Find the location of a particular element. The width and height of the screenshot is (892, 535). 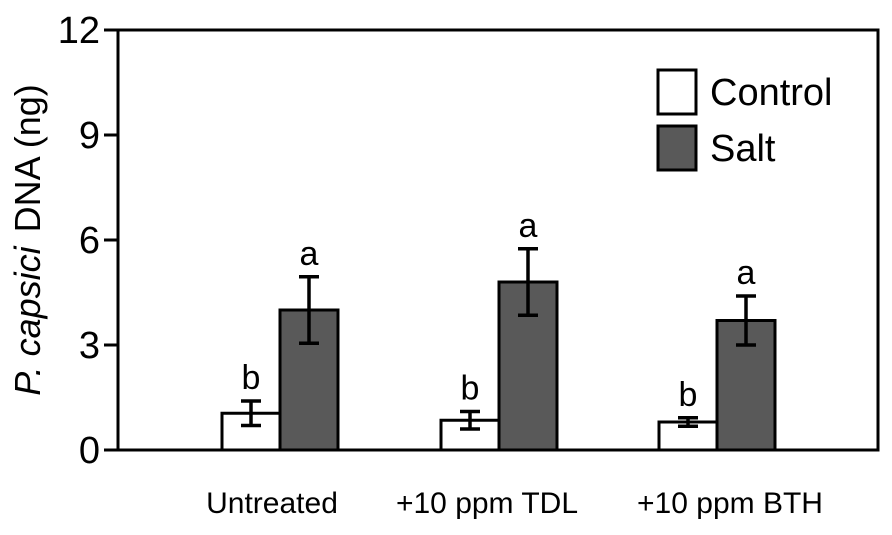

legend-label-control: Control is located at coordinates (771, 93).